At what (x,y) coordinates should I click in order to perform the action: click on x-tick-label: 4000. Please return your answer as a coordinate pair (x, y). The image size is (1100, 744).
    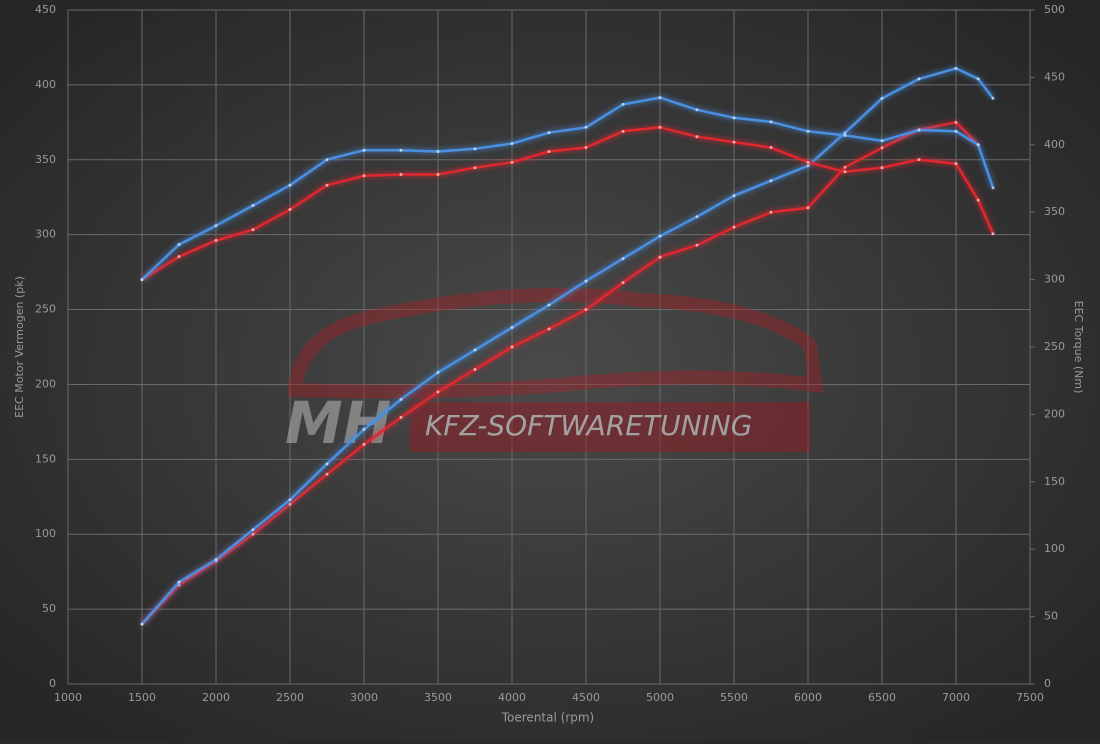
    Looking at the image, I should click on (512, 697).